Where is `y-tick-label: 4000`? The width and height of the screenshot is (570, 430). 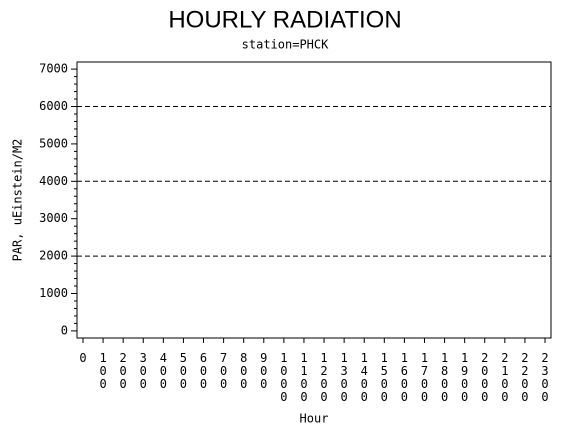
y-tick-label: 4000 is located at coordinates (53, 181).